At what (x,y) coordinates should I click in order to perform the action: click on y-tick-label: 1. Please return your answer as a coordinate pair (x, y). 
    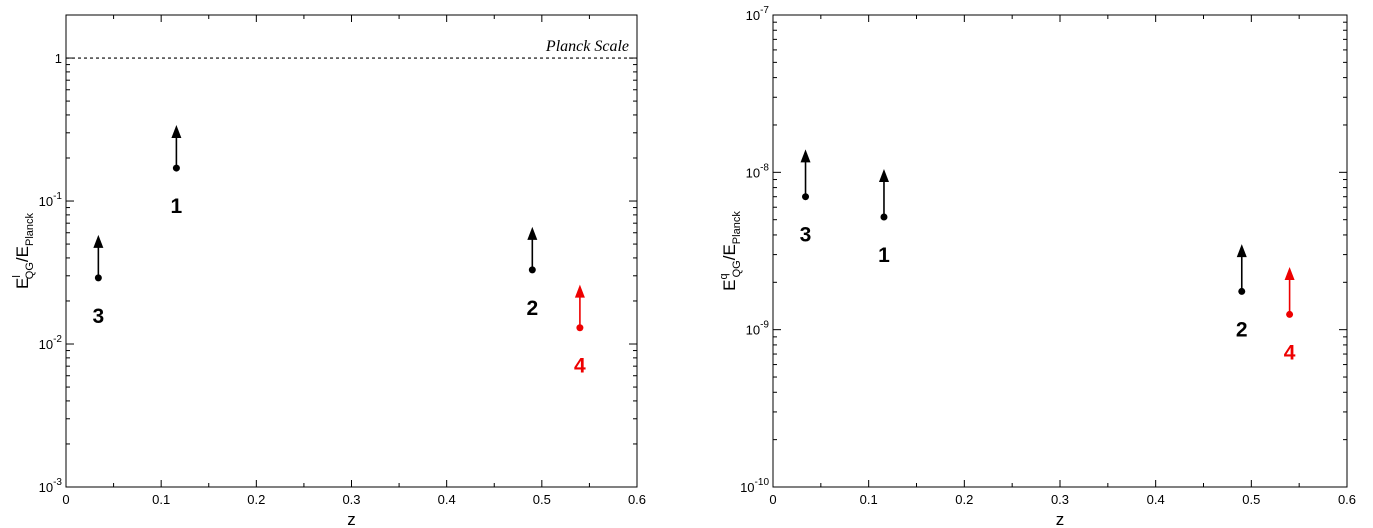
    Looking at the image, I should click on (58, 58).